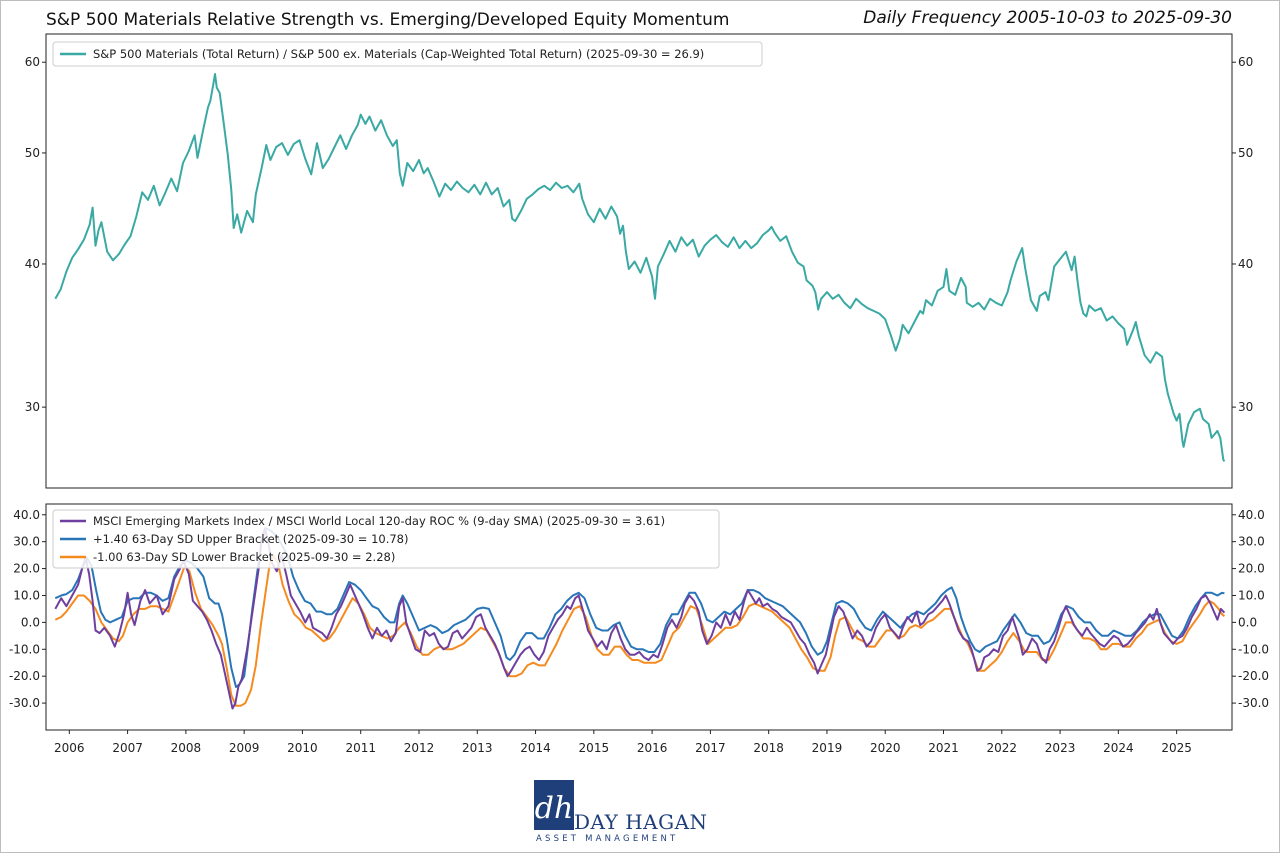 The height and width of the screenshot is (853, 1280). Describe the element at coordinates (710, 748) in the screenshot. I see `x-axis-tick-label: 2017` at that location.